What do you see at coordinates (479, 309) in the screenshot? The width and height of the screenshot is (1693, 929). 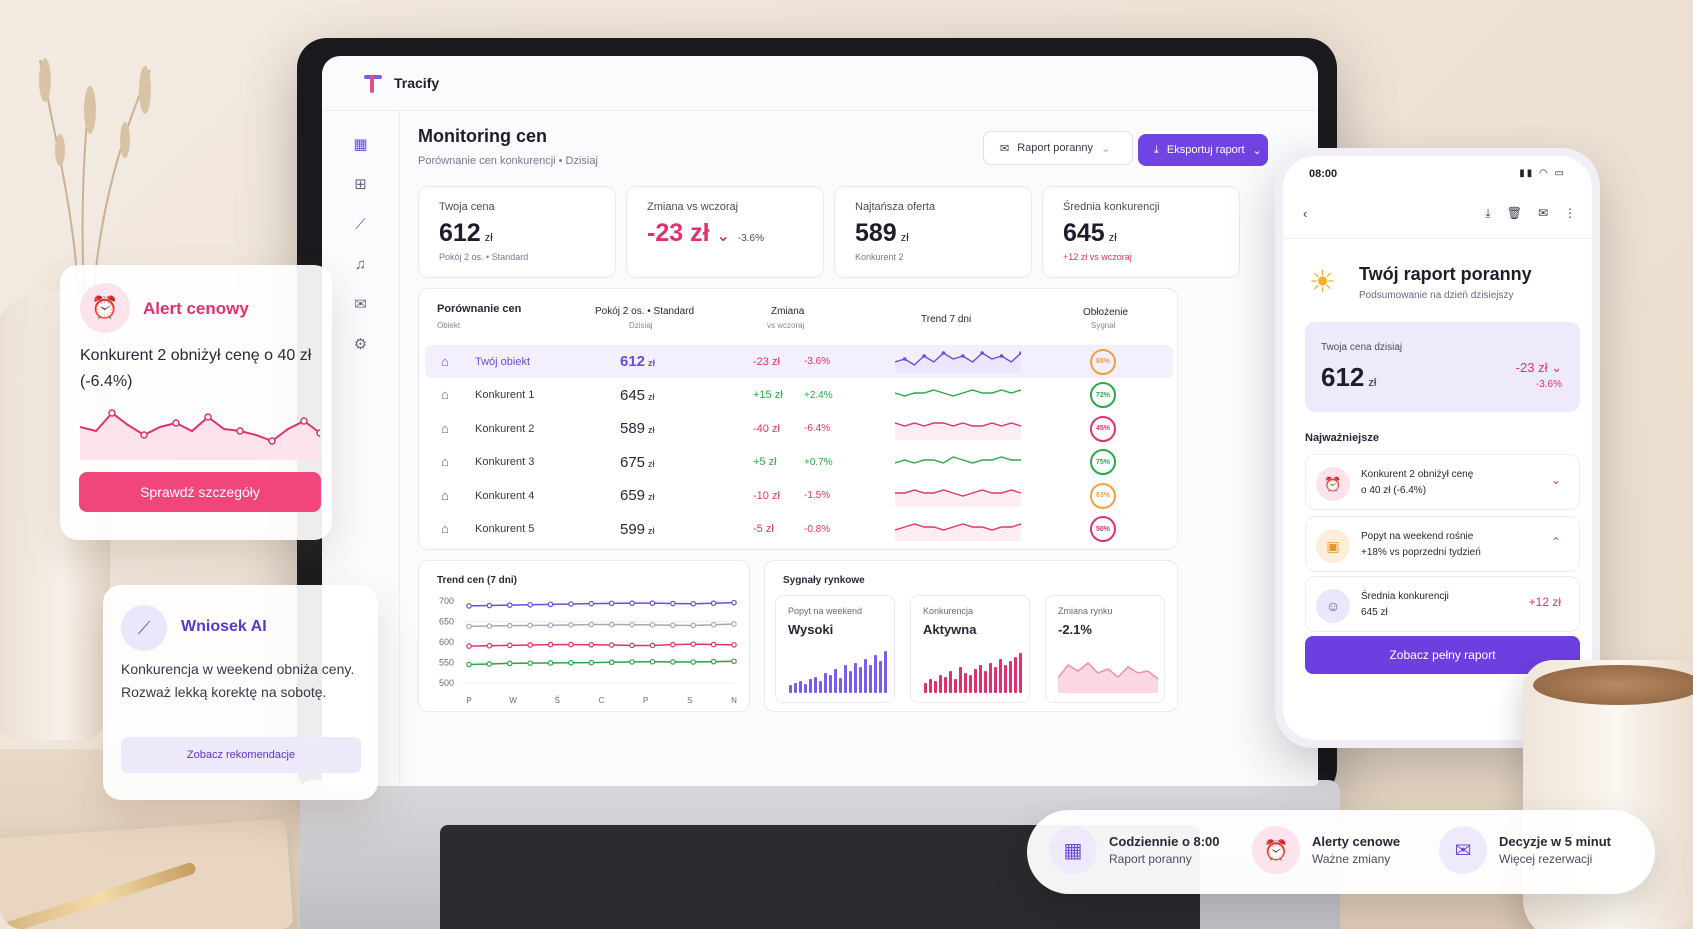 I see `comparison-title: Porównanie cen` at bounding box center [479, 309].